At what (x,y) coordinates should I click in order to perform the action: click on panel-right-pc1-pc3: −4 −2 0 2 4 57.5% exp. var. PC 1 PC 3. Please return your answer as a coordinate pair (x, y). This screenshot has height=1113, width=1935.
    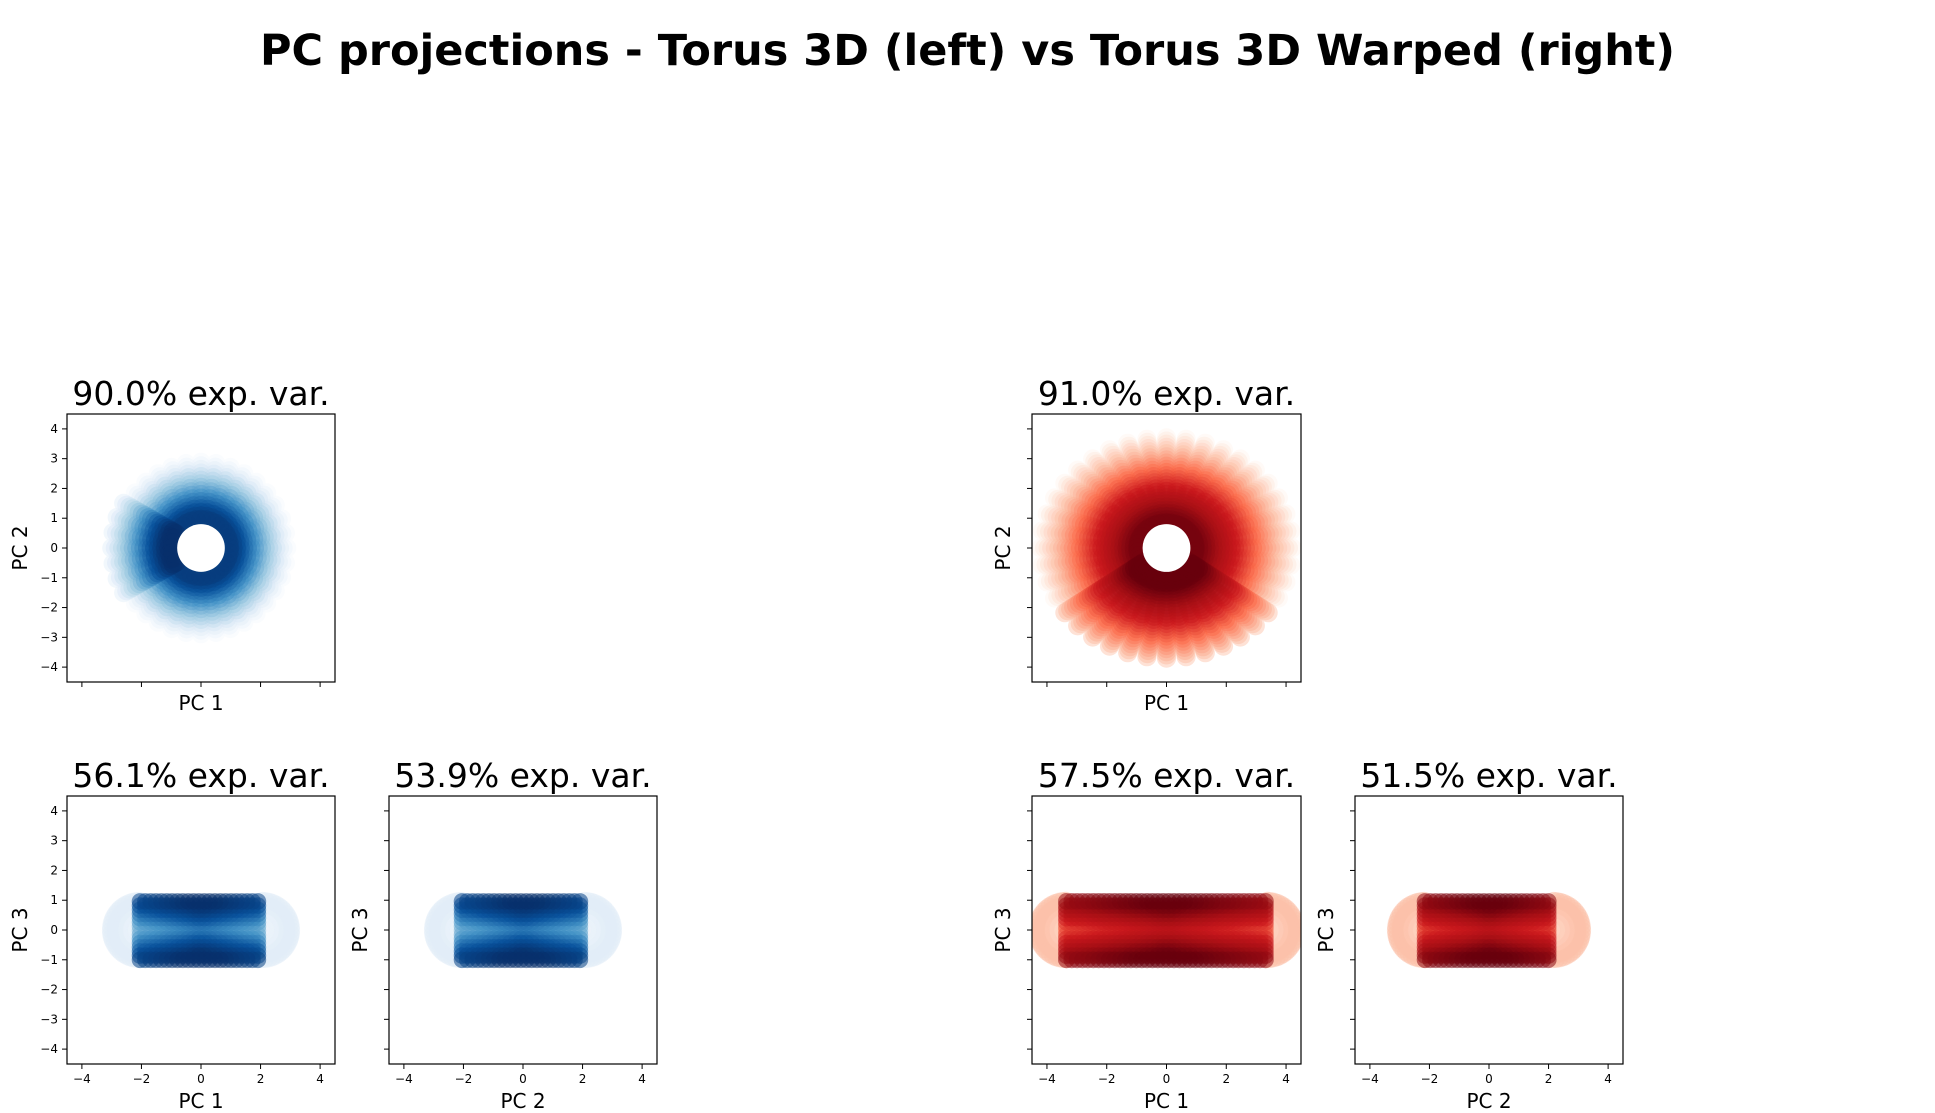
    Looking at the image, I should click on (1146, 934).